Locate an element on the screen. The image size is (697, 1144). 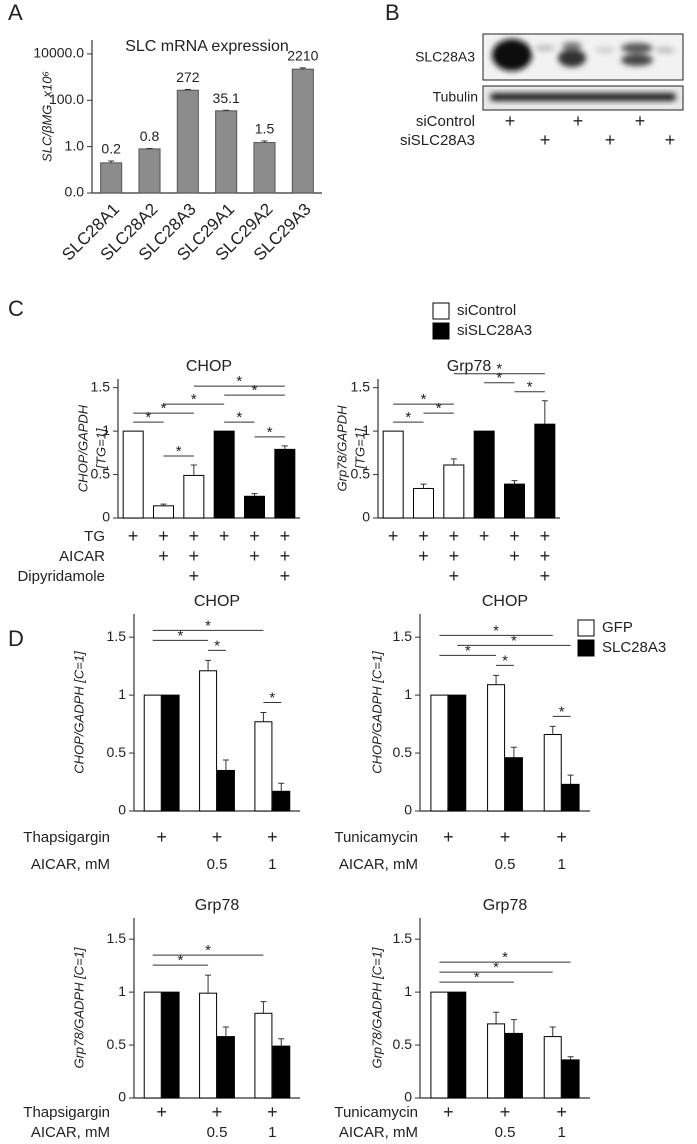
band-label: Tubulin is located at coordinates (455, 97).